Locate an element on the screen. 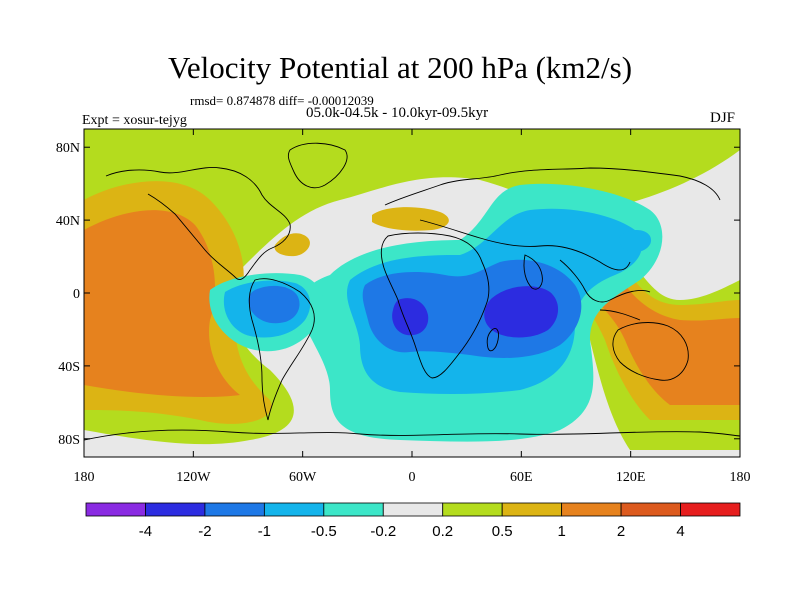 This screenshot has height=600, width=800. contour-pacific-west-orange is located at coordinates (162, 303).